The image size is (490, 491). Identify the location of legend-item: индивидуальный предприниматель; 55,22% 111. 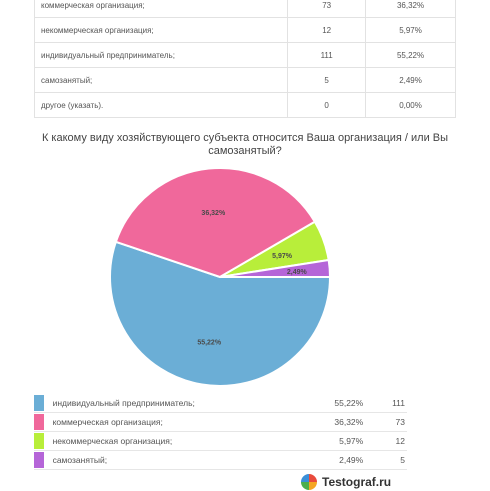
(220, 403).